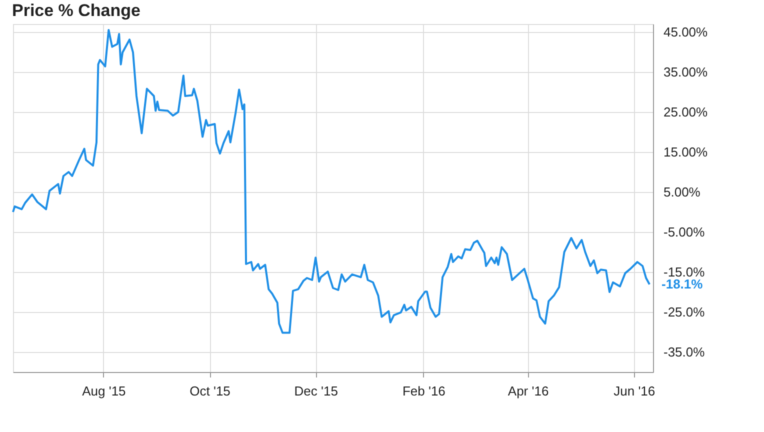 This screenshot has height=432, width=764. I want to click on y-tick-label: -25.0%, so click(685, 312).